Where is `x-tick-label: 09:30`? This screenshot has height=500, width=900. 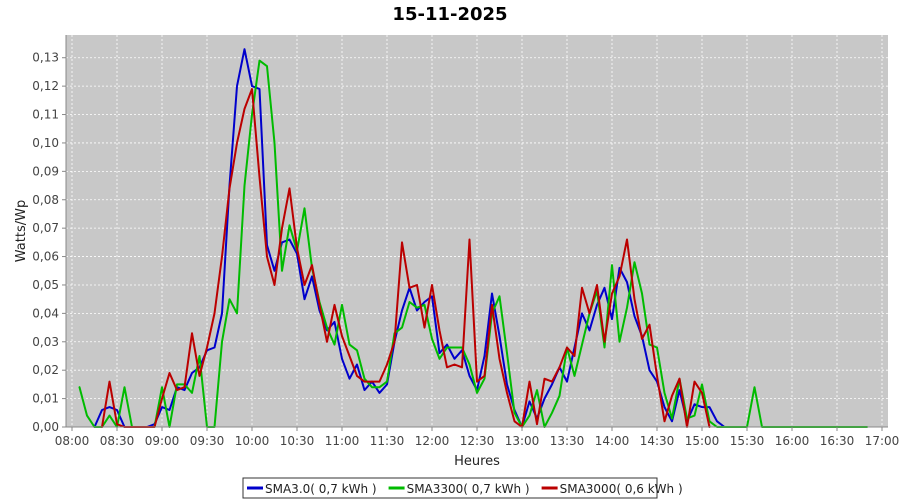 x-tick-label: 09:30 is located at coordinates (207, 441).